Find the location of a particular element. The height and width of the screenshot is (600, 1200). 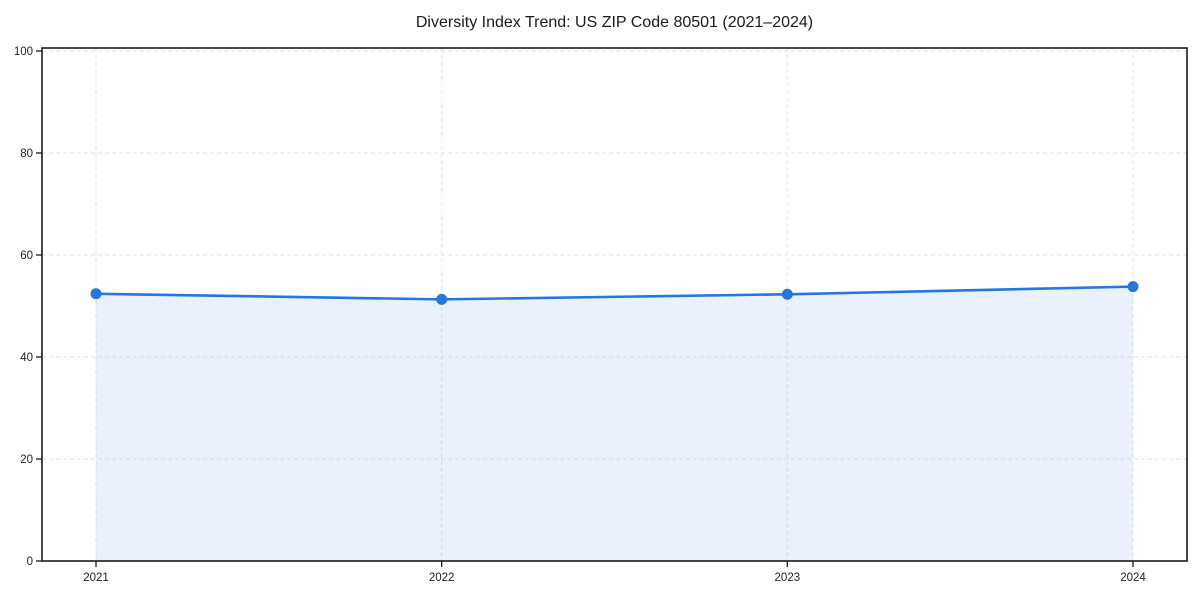

x-tick-label: 2024 is located at coordinates (1133, 578).